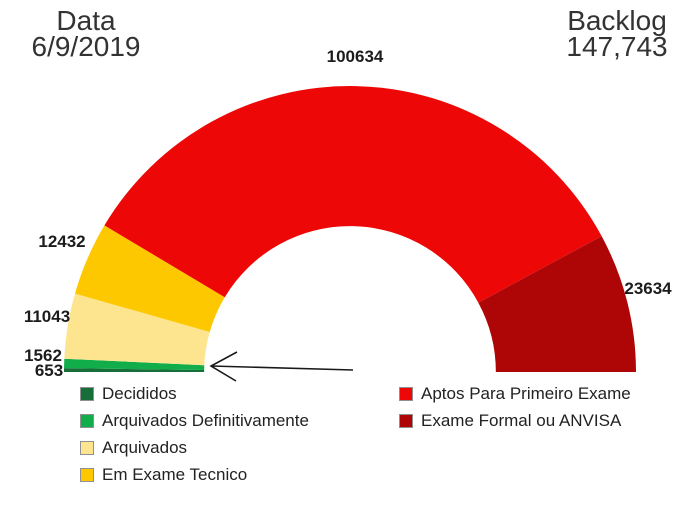  Describe the element at coordinates (62, 241) in the screenshot. I see `value-label-em-exame-tecnico: 12432` at that location.